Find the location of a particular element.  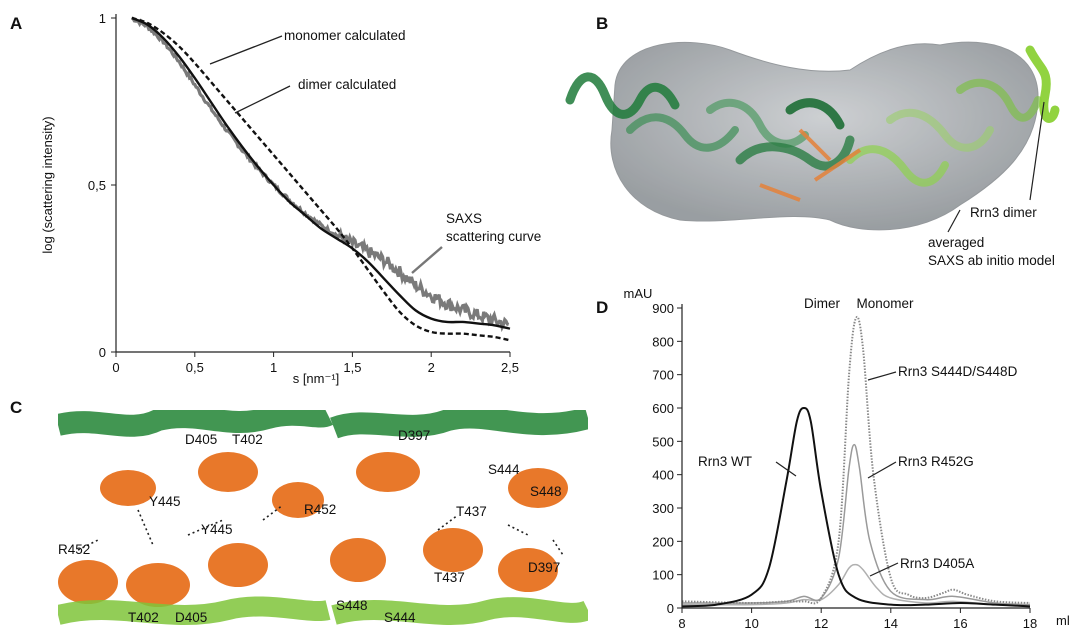

res-r452-right: R452 is located at coordinates (320, 509).